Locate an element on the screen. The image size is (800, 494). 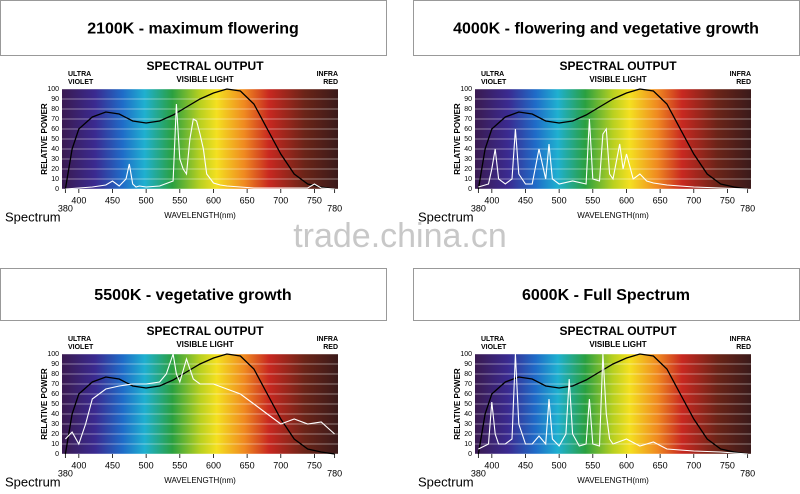
chart-title: 6000K - Full Spectrum is located at coordinates (606, 295).